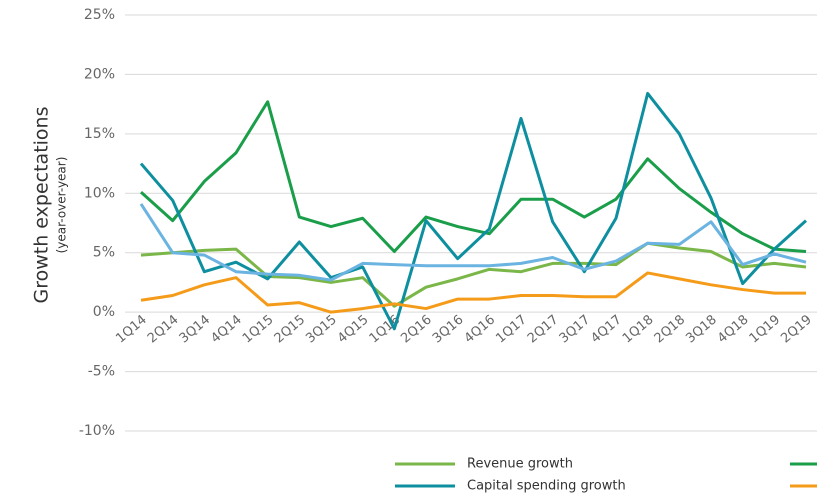 The width and height of the screenshot is (817, 494). What do you see at coordinates (796, 329) in the screenshot?
I see `x-tick-label: 2Q19` at bounding box center [796, 329].